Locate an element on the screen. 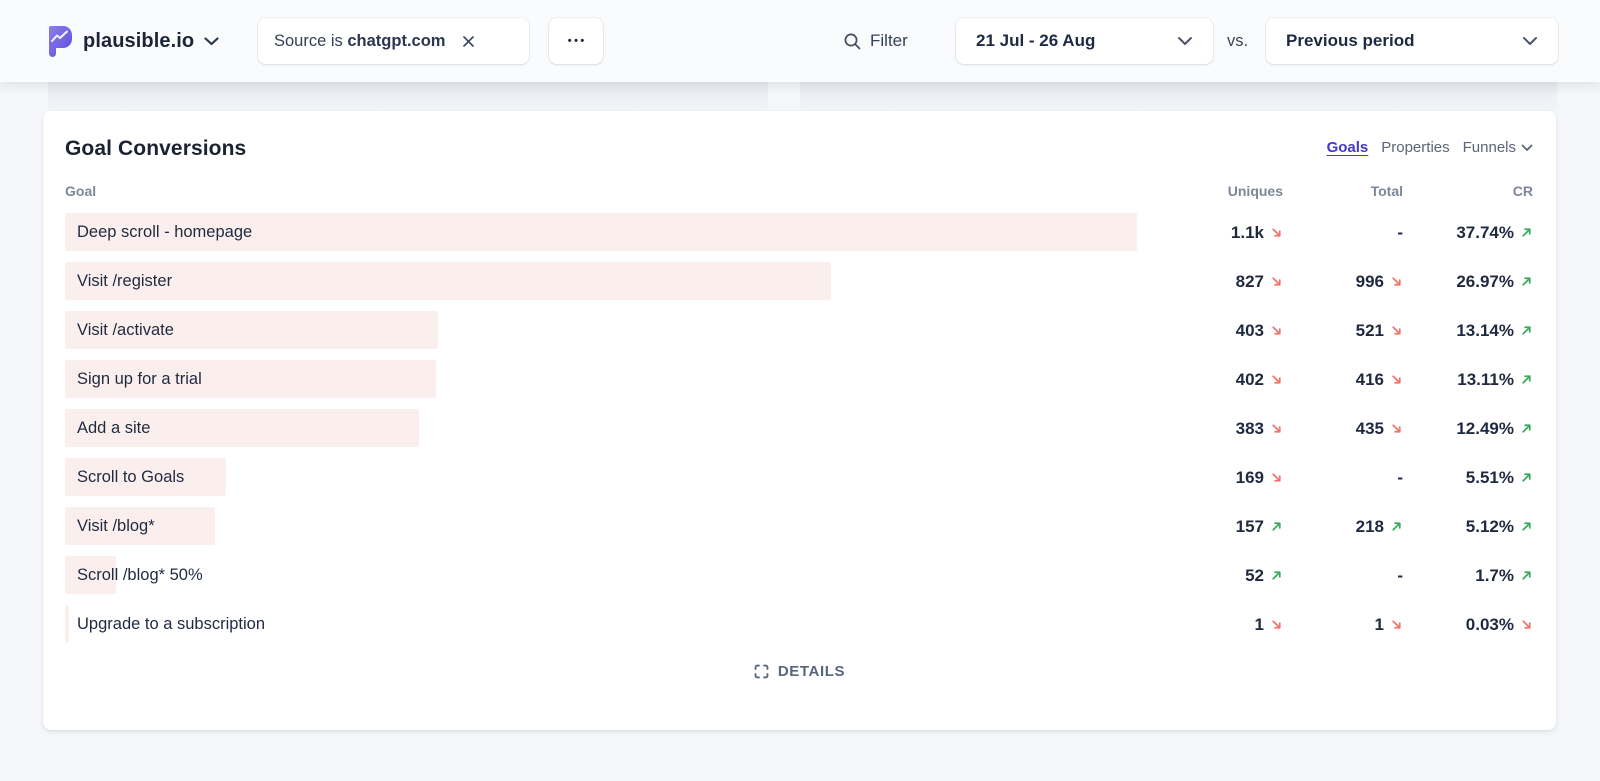 The width and height of the screenshot is (1600, 781). table-row: Scroll /blog* 50% 52 - 1.7% is located at coordinates (799, 575).